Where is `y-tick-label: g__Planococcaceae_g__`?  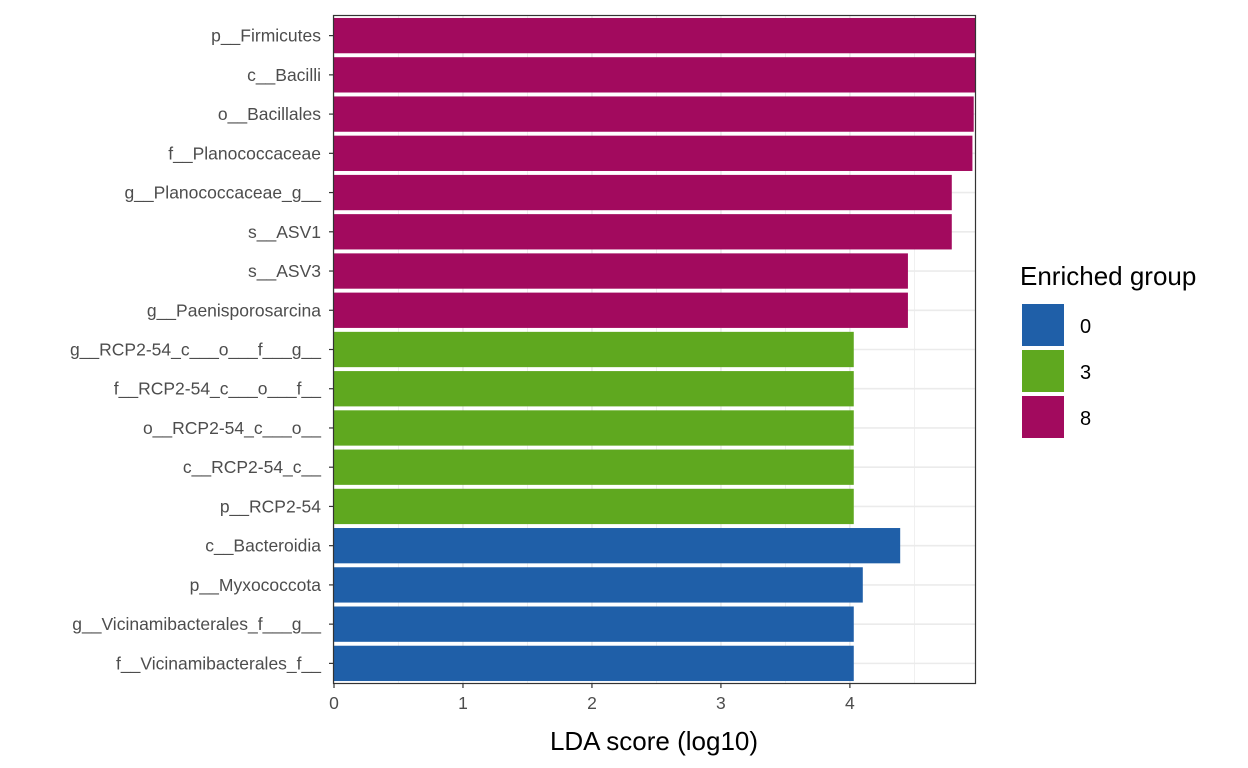
y-tick-label: g__Planococcaceae_g__ is located at coordinates (222, 193).